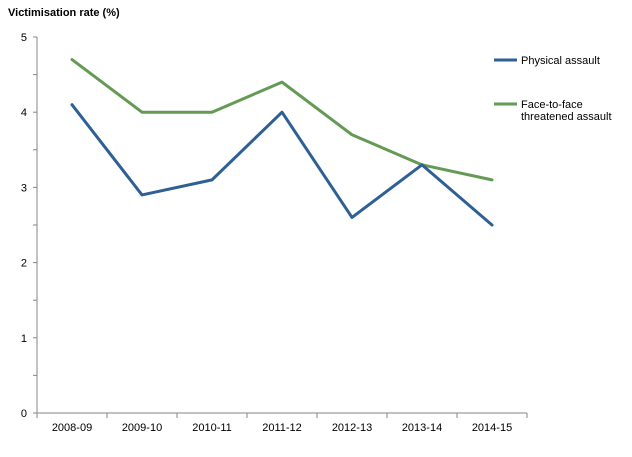 The width and height of the screenshot is (632, 457). Describe the element at coordinates (72, 428) in the screenshot. I see `x-tick-label: 2008-09` at that location.